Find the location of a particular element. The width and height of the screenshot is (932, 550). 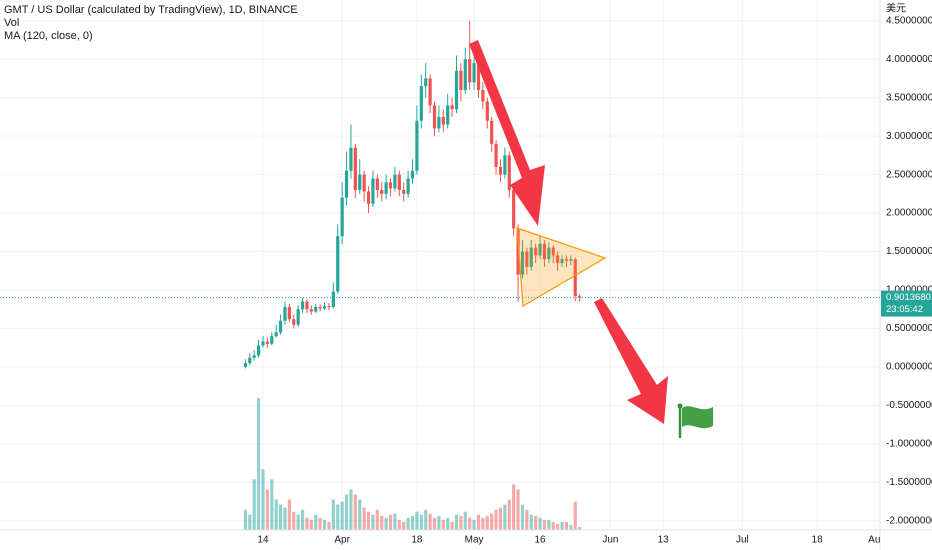

x-tick-label: 18 is located at coordinates (417, 540).